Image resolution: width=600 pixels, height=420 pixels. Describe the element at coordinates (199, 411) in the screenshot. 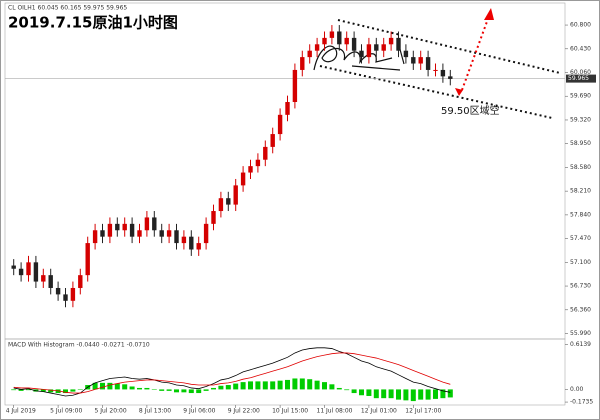

I see `x-tick-label: 9 Jul 06:00` at that location.